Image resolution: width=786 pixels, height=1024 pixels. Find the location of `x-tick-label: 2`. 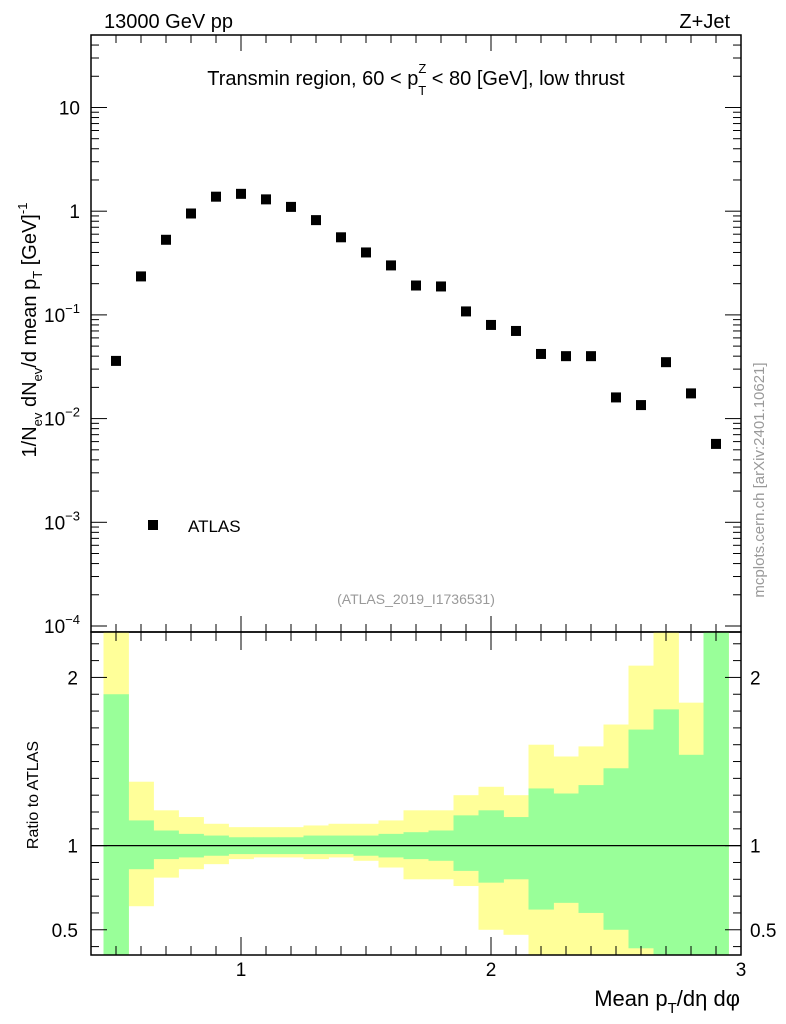

x-tick-label: 2 is located at coordinates (491, 970).